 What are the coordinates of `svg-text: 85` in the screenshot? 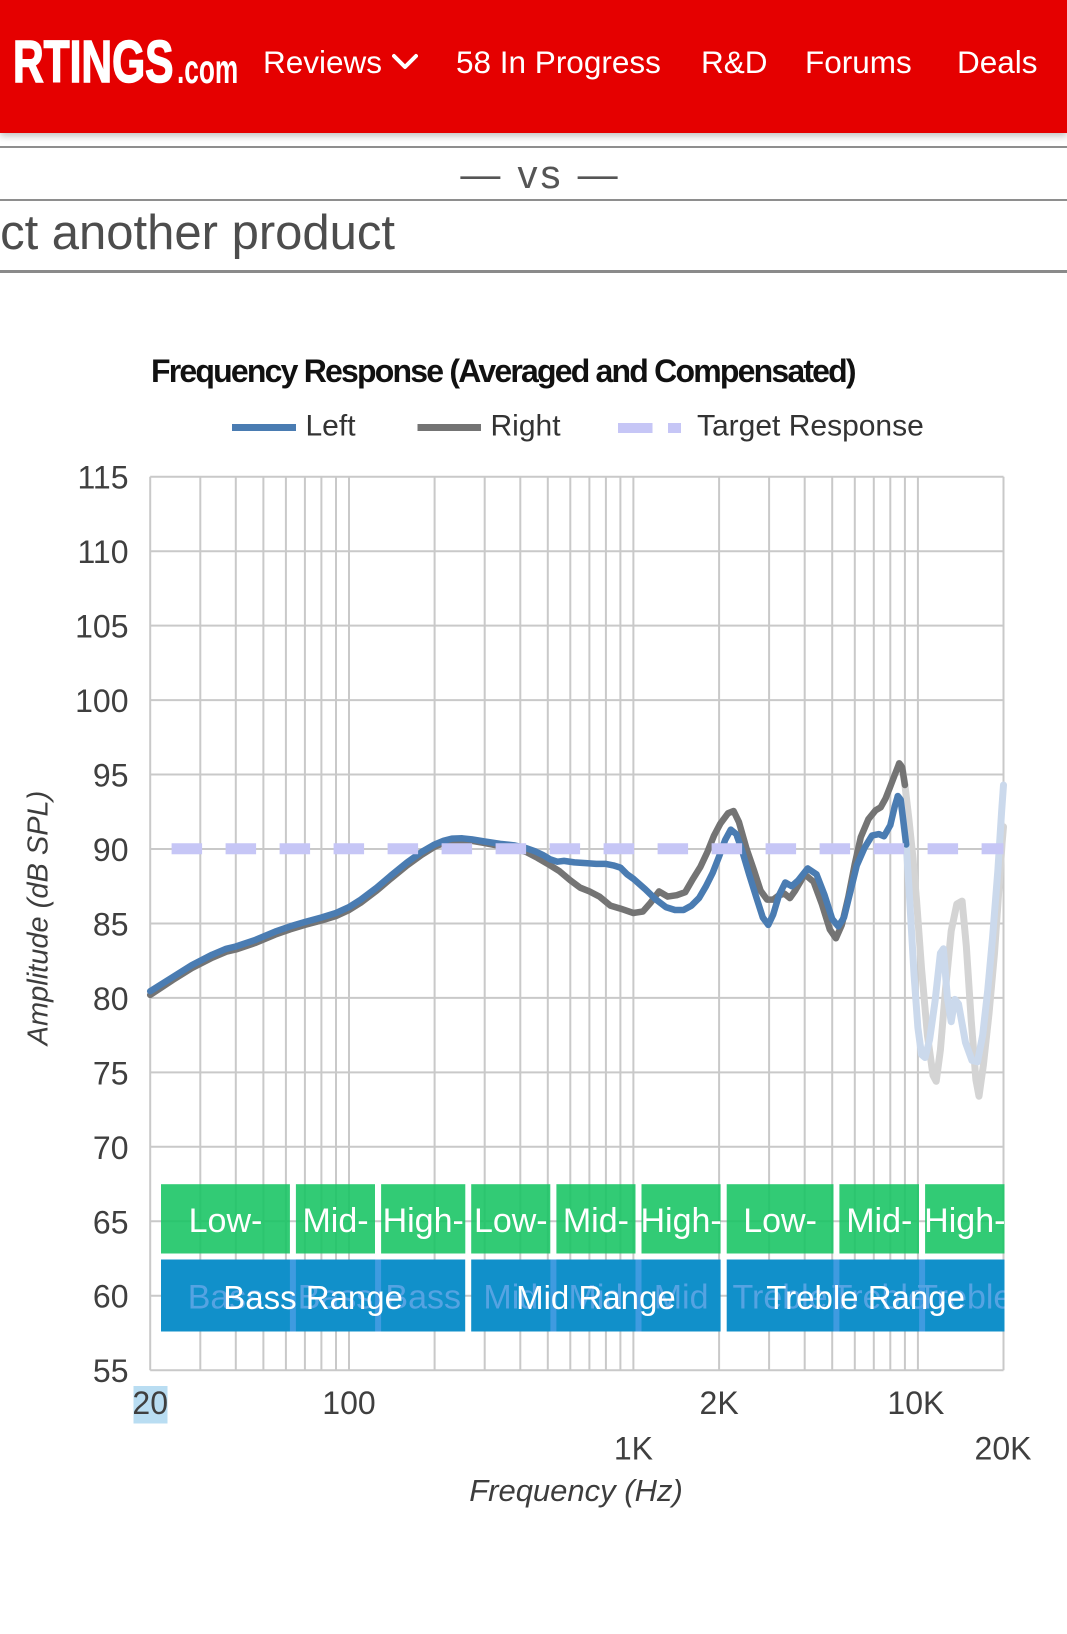 It's located at (111, 925).